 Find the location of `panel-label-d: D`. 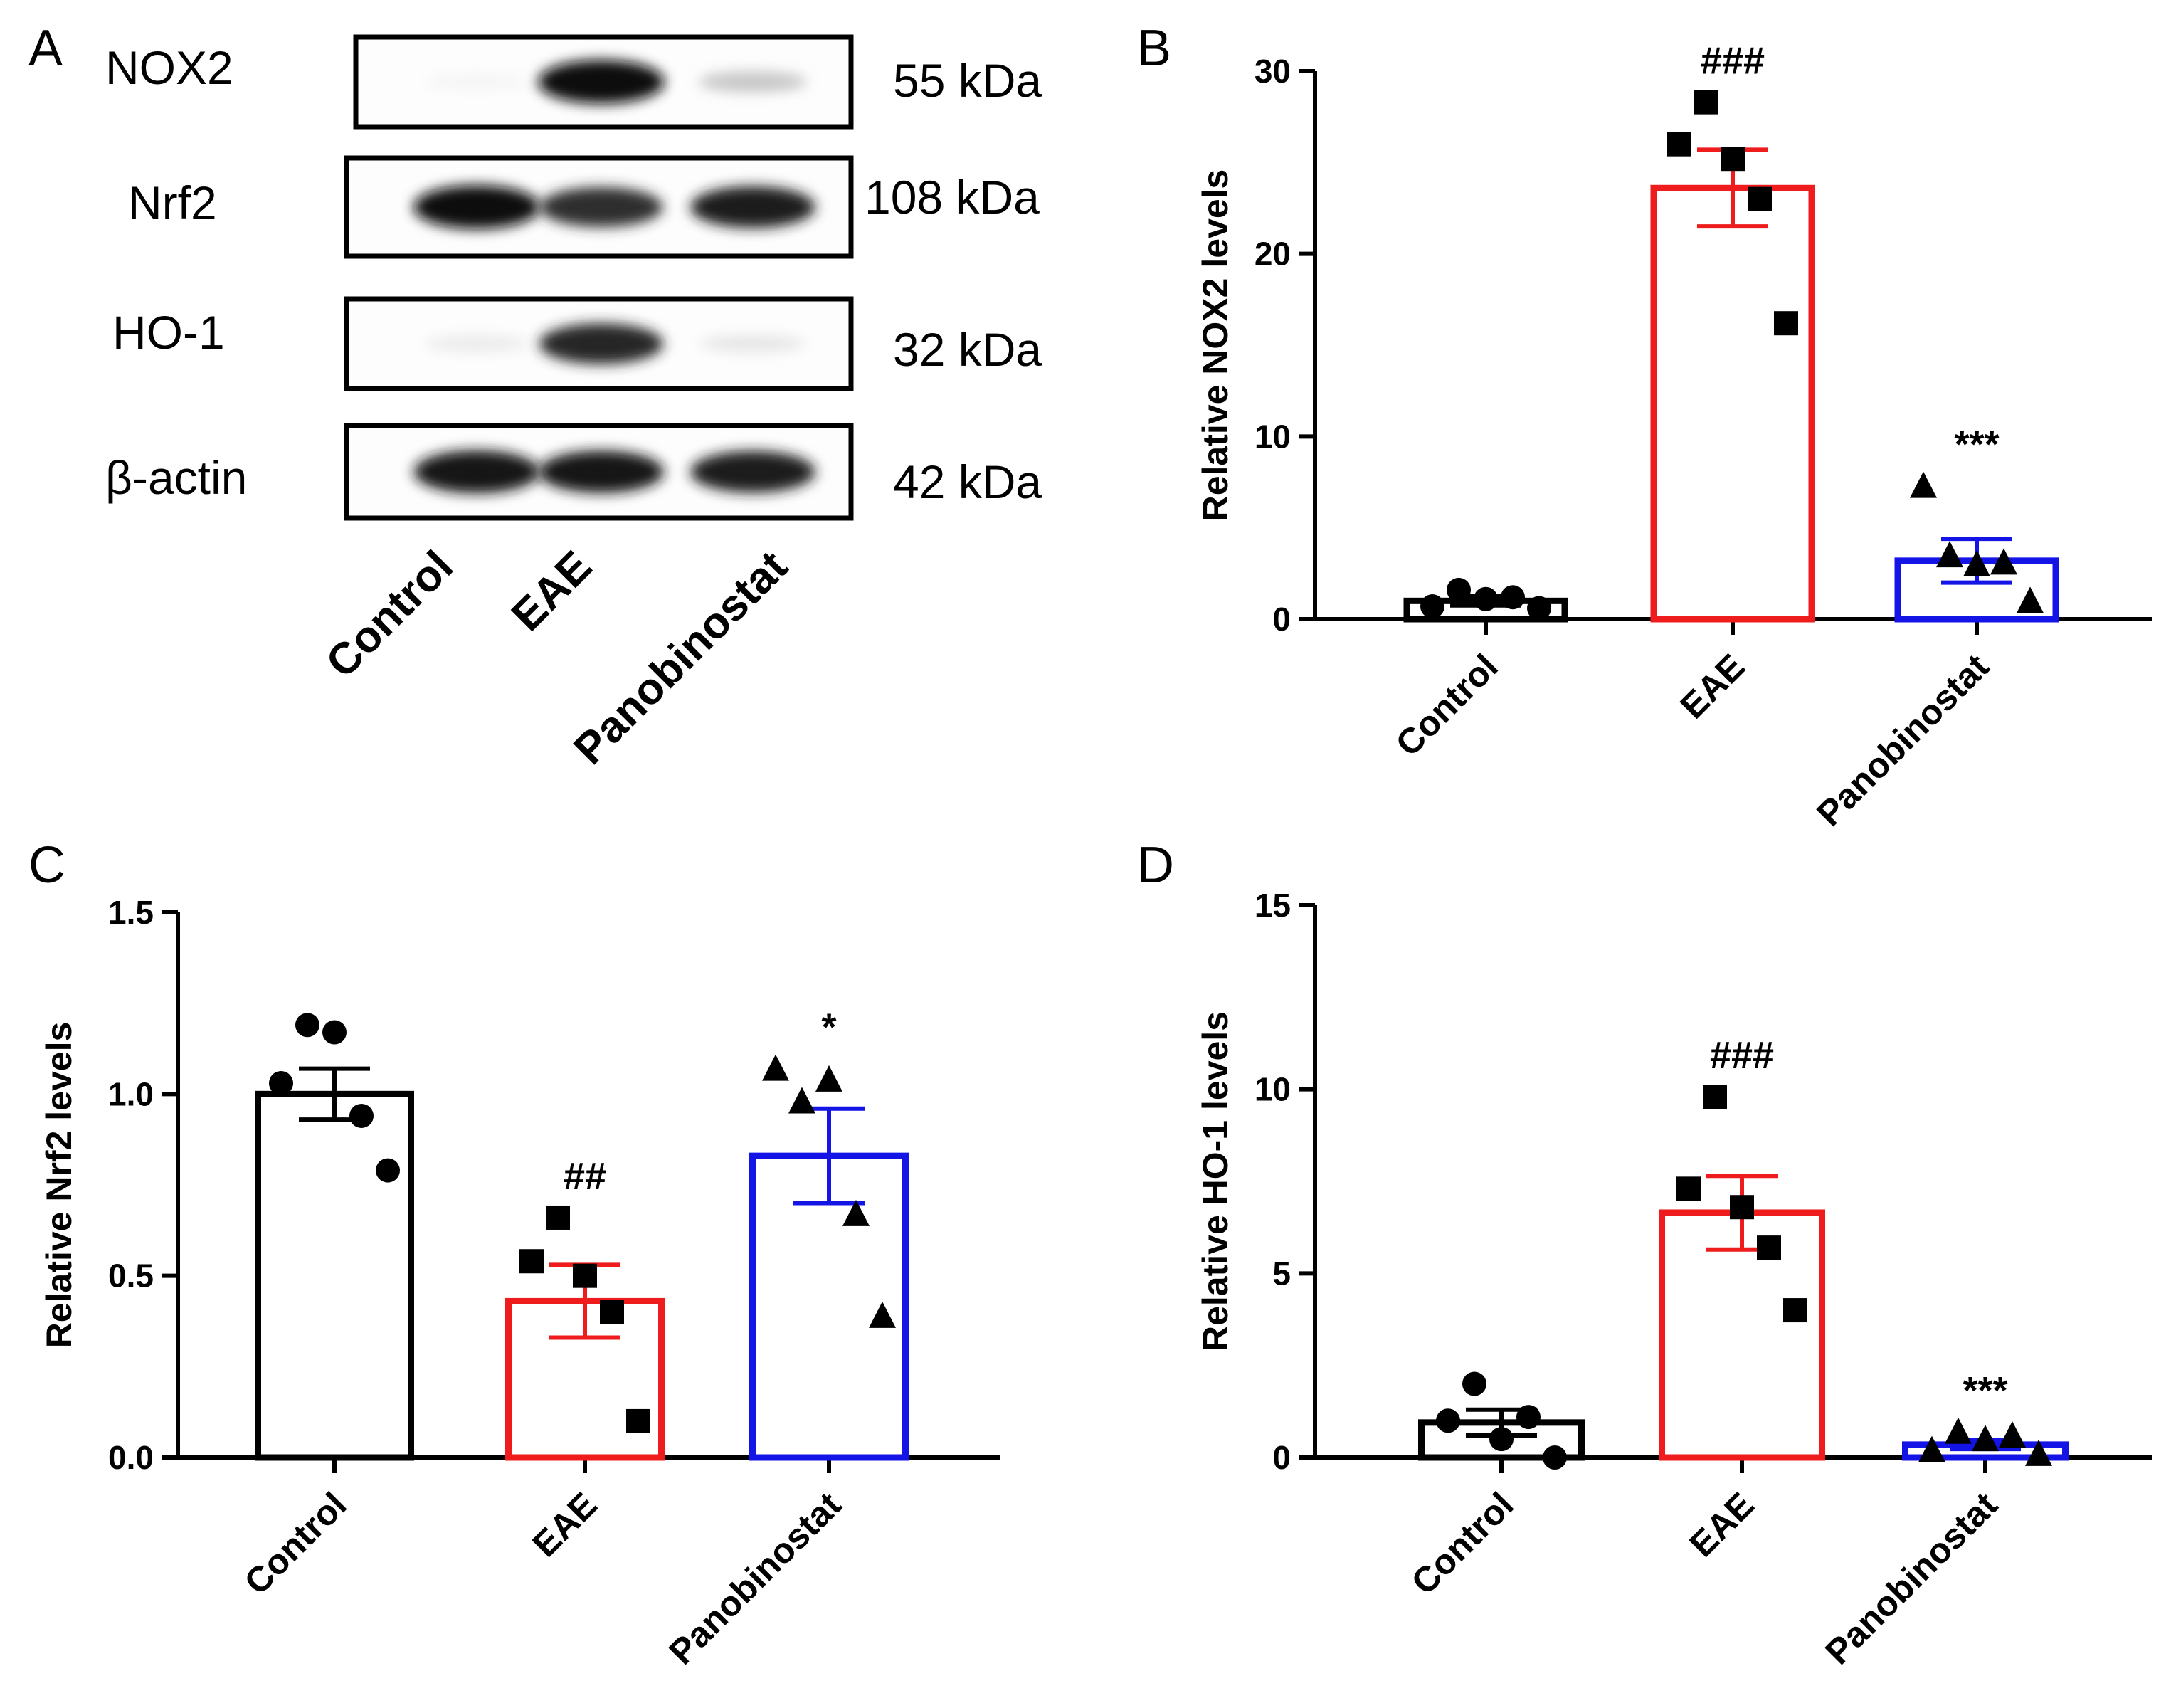

panel-label-d: D is located at coordinates (1156, 865).